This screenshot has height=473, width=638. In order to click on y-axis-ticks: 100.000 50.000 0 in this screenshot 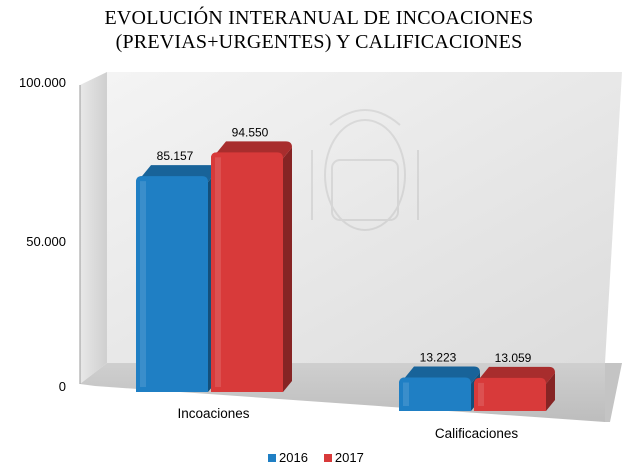, I will do `click(42, 234)`.